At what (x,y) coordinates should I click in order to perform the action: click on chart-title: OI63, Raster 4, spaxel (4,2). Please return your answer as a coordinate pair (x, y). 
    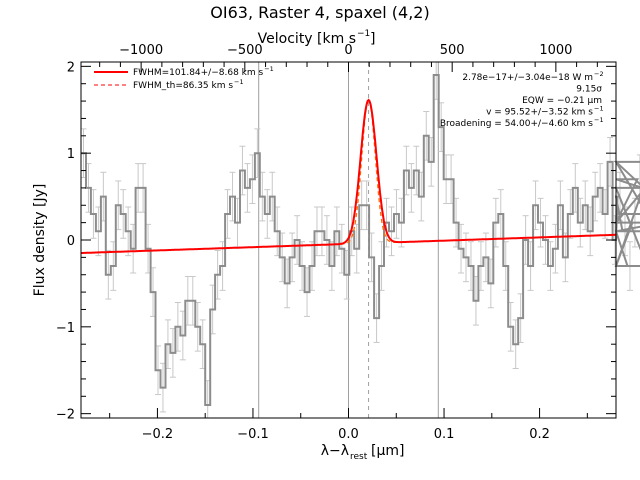
    Looking at the image, I should click on (319, 12).